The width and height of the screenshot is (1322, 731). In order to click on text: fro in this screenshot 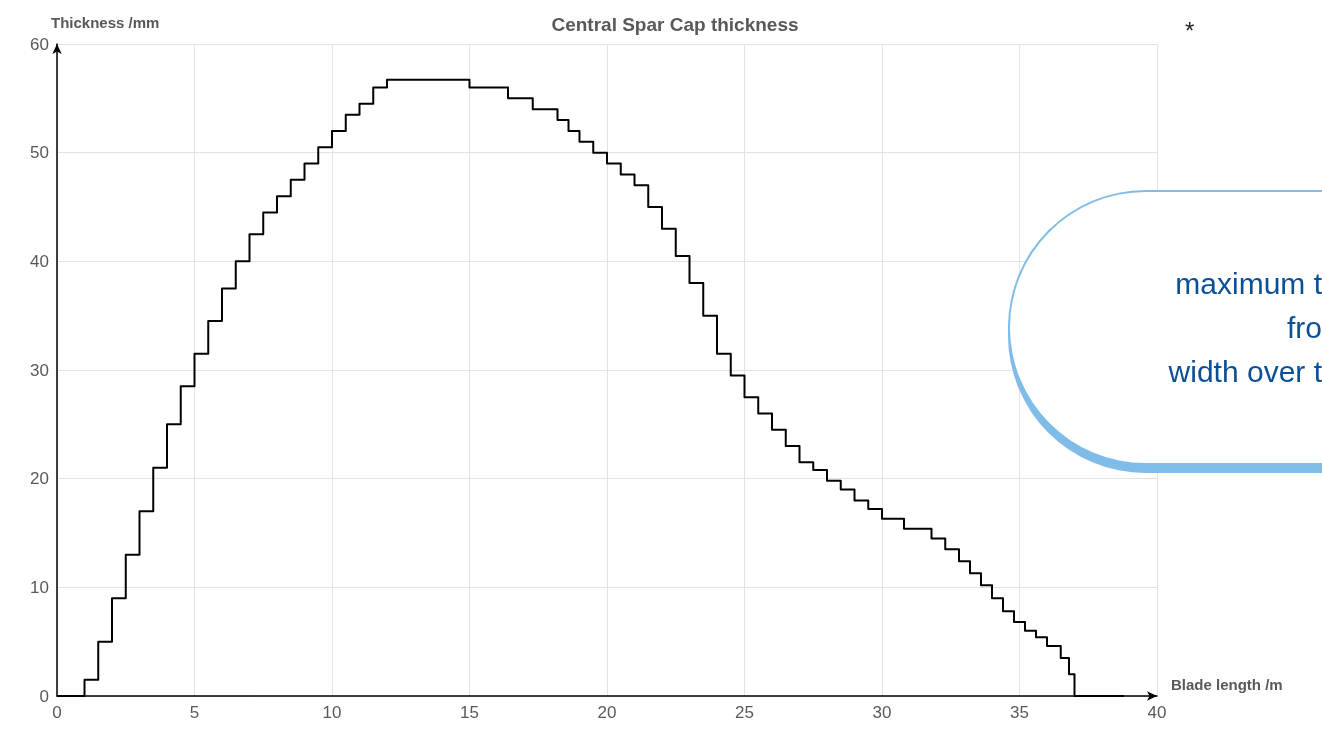, I will do `click(1304, 328)`.